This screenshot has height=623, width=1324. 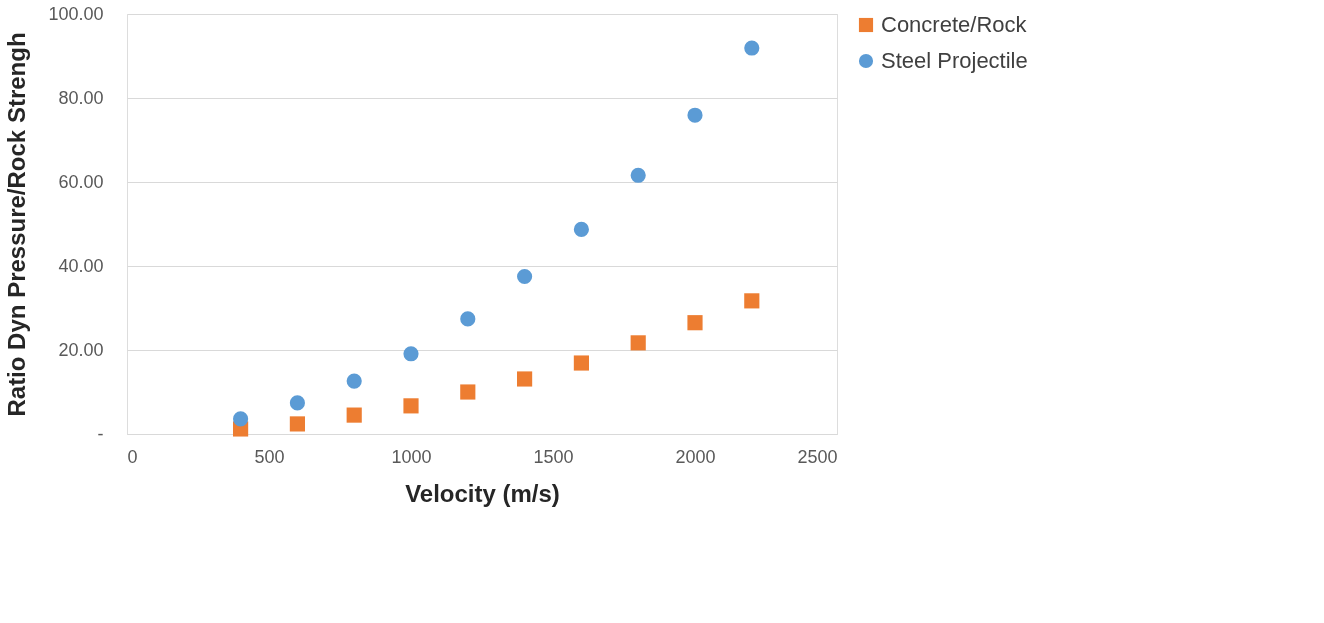 What do you see at coordinates (81, 265) in the screenshot?
I see `y-tick-label: 40.00` at bounding box center [81, 265].